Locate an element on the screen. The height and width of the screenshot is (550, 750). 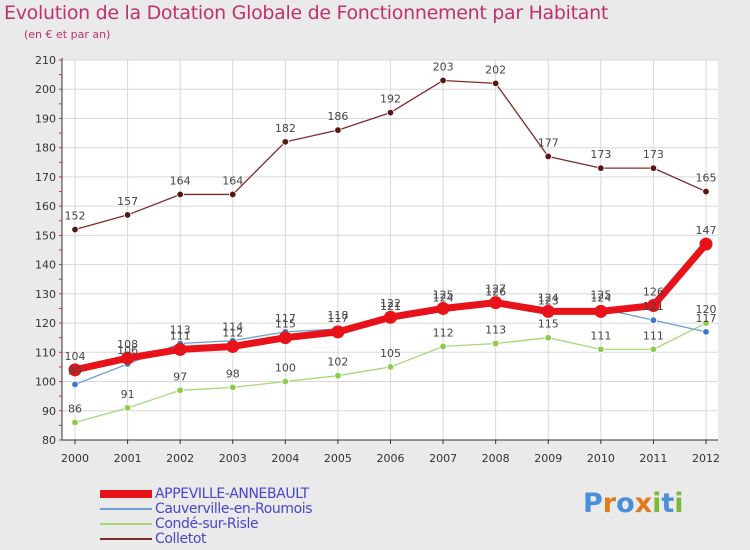
legend-label: Condé-sur-Risle is located at coordinates (207, 524).